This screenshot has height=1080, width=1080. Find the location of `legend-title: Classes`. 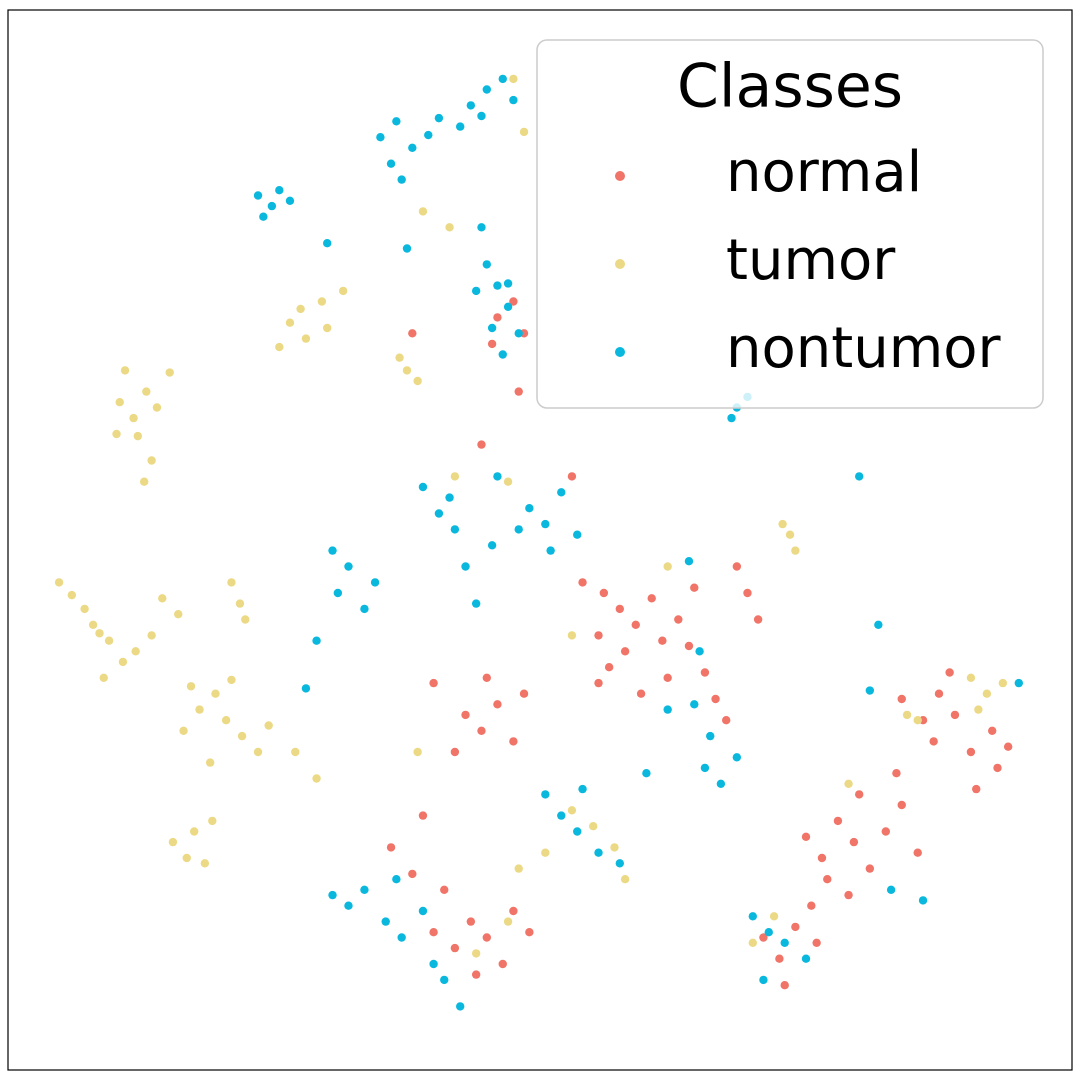

legend-title: Classes is located at coordinates (790, 87).